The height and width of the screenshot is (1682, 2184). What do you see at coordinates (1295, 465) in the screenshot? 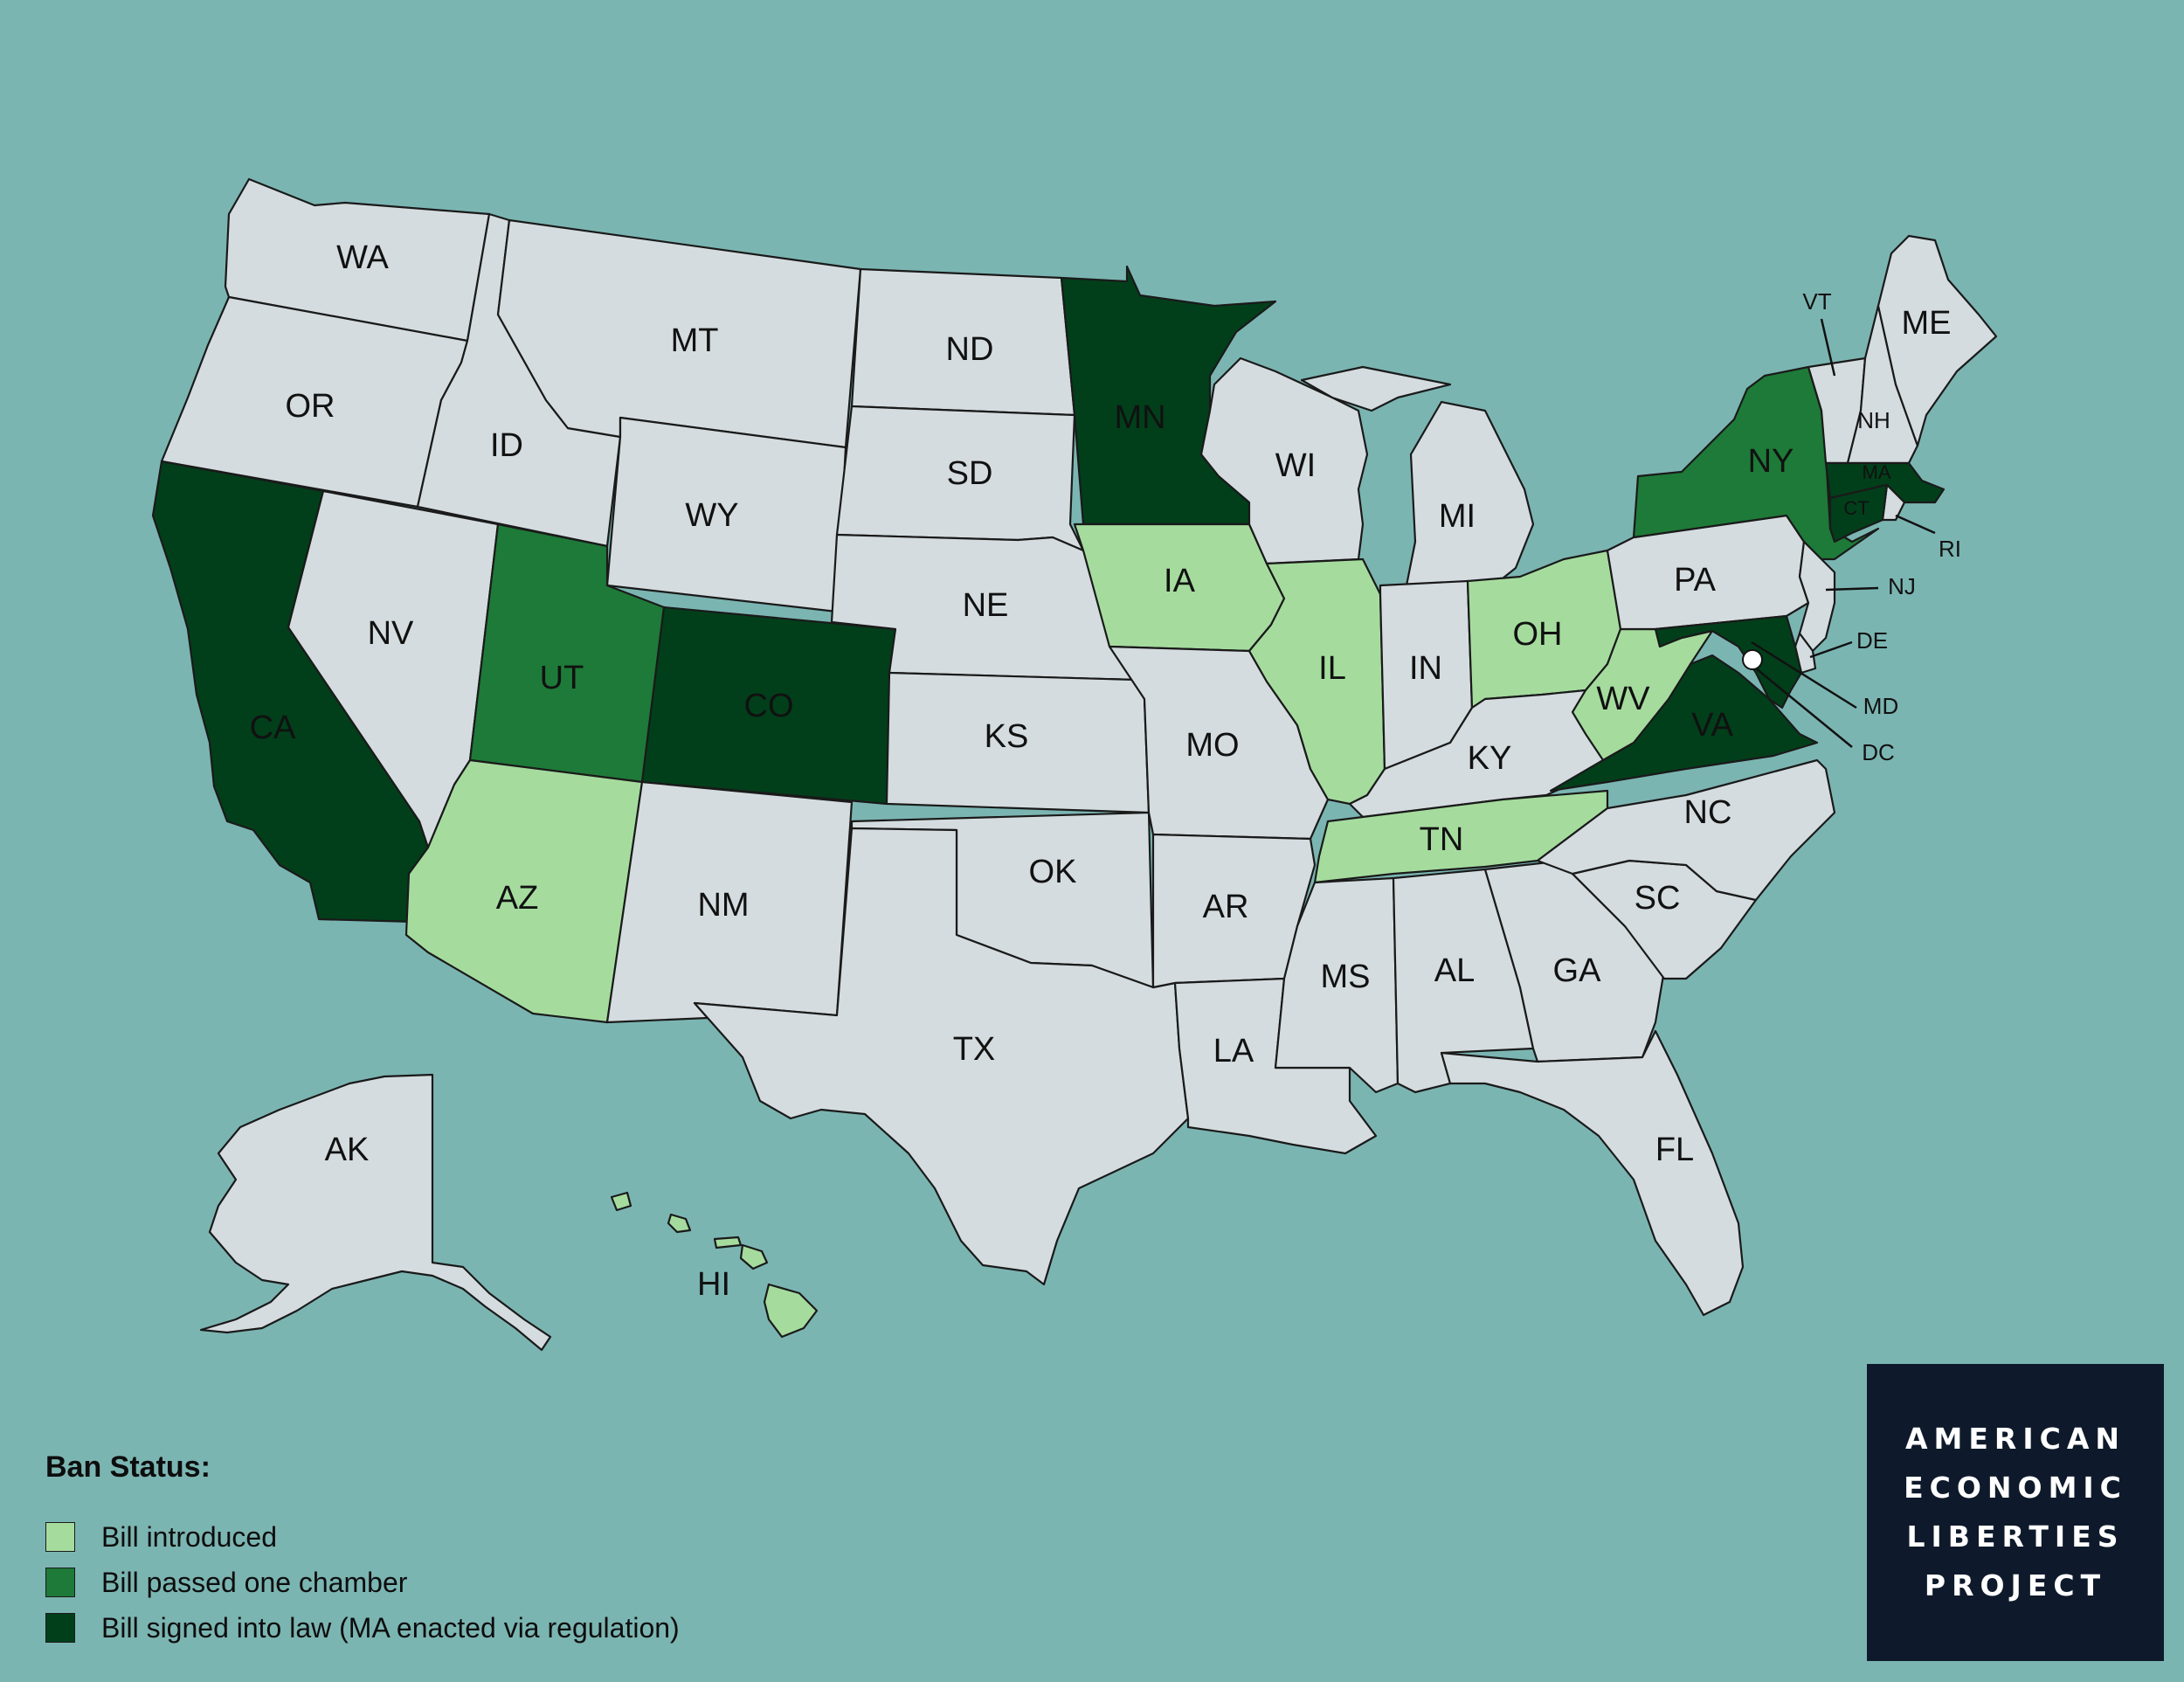
I see `label-wi: WI` at bounding box center [1295, 465].